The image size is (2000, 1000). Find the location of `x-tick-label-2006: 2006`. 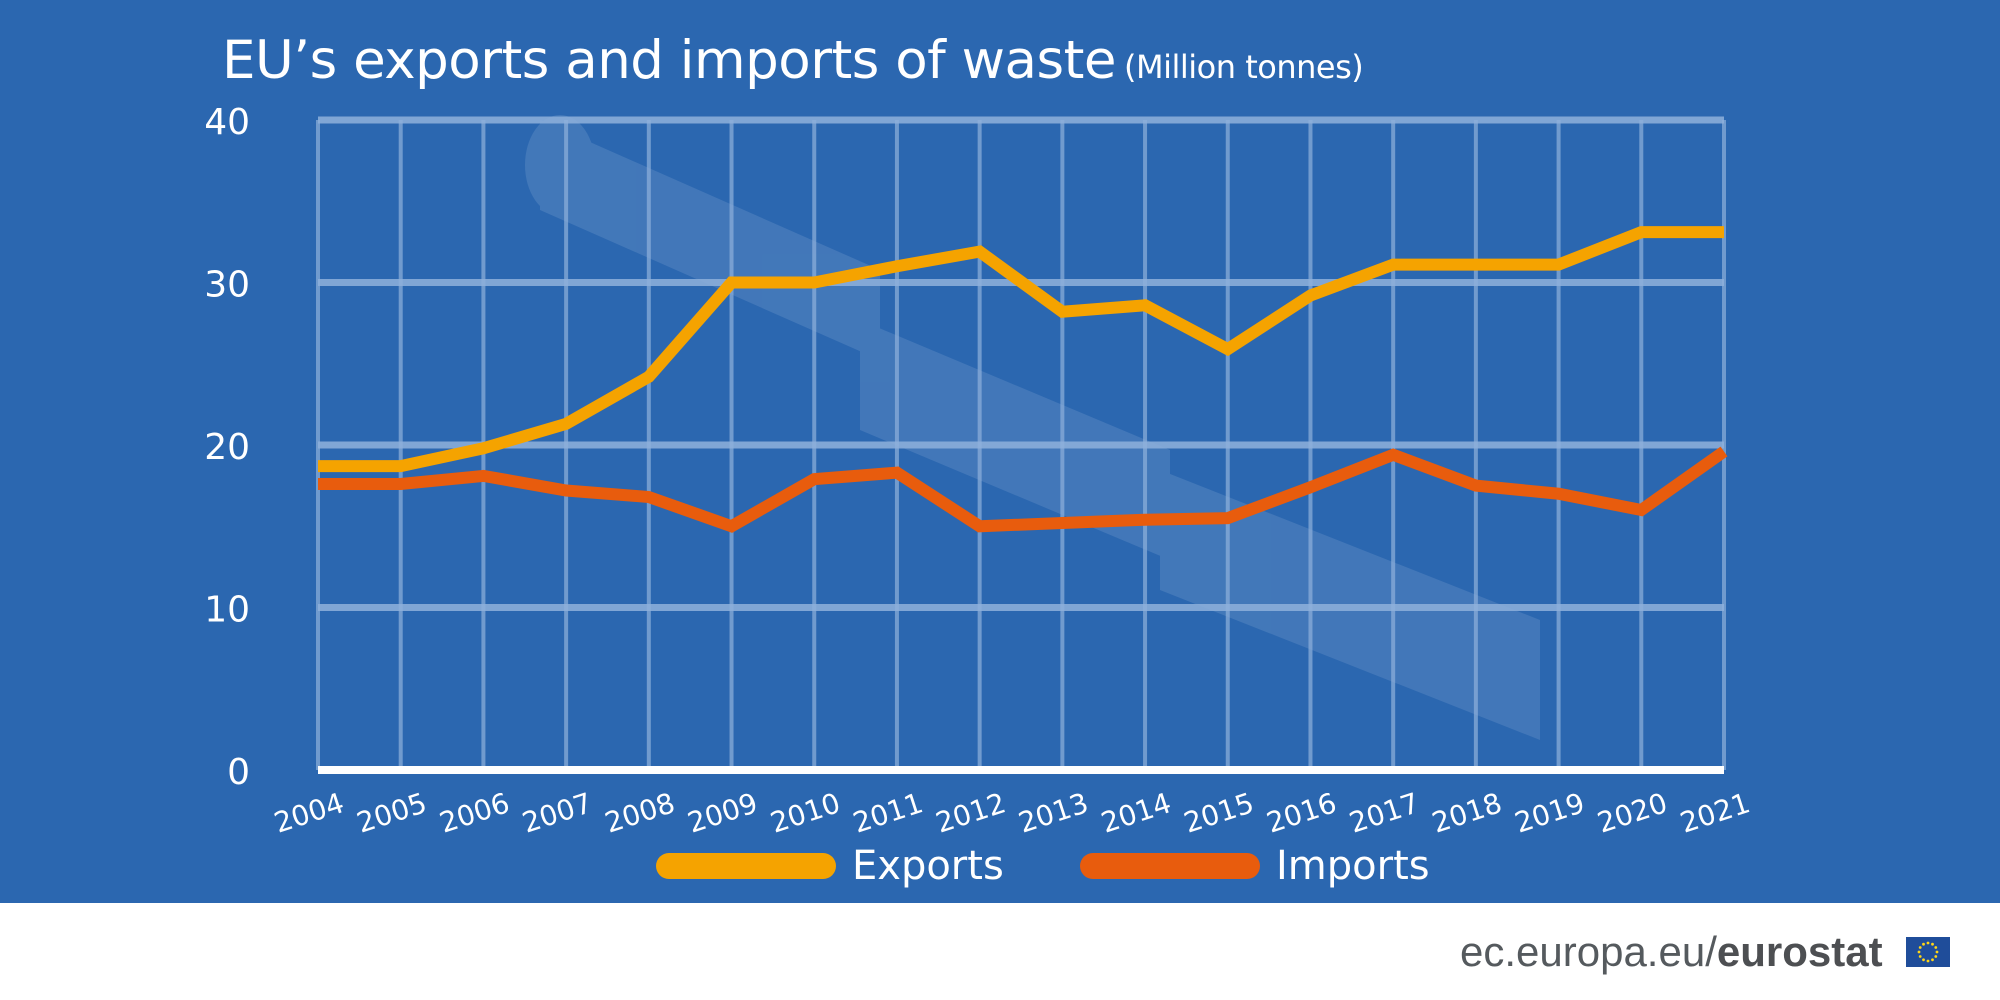

x-tick-label-2006: 2006 is located at coordinates (474, 812).